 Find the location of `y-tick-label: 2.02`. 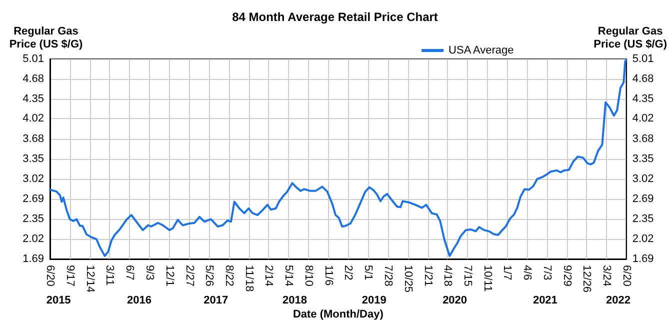

y-tick-label: 2.02 is located at coordinates (33, 239).